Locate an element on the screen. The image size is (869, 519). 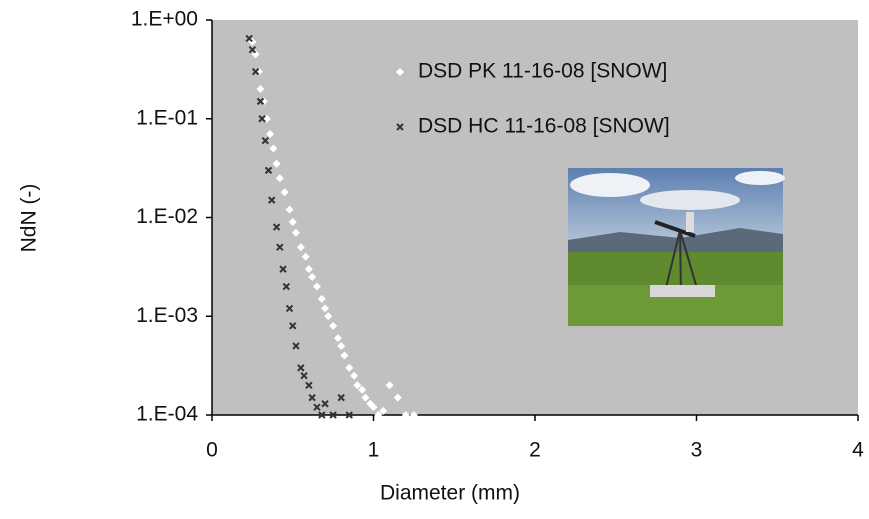
y-tick-label: 1.E-04 is located at coordinates (167, 414).